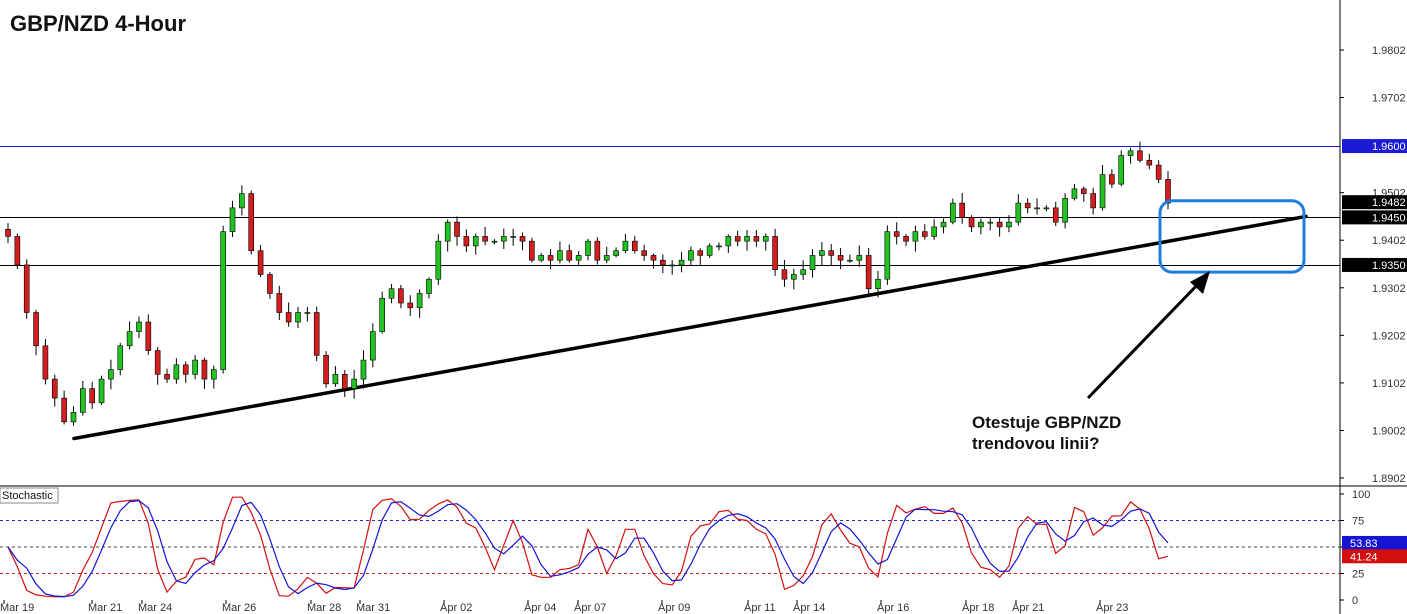  Describe the element at coordinates (29, 495) in the screenshot. I see `stochastic-label-box` at that location.